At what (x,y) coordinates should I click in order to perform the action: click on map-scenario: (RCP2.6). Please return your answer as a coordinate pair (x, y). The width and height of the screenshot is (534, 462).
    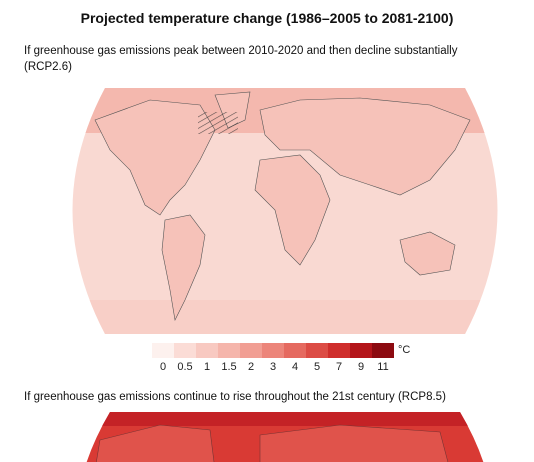
    Looking at the image, I should click on (48, 67).